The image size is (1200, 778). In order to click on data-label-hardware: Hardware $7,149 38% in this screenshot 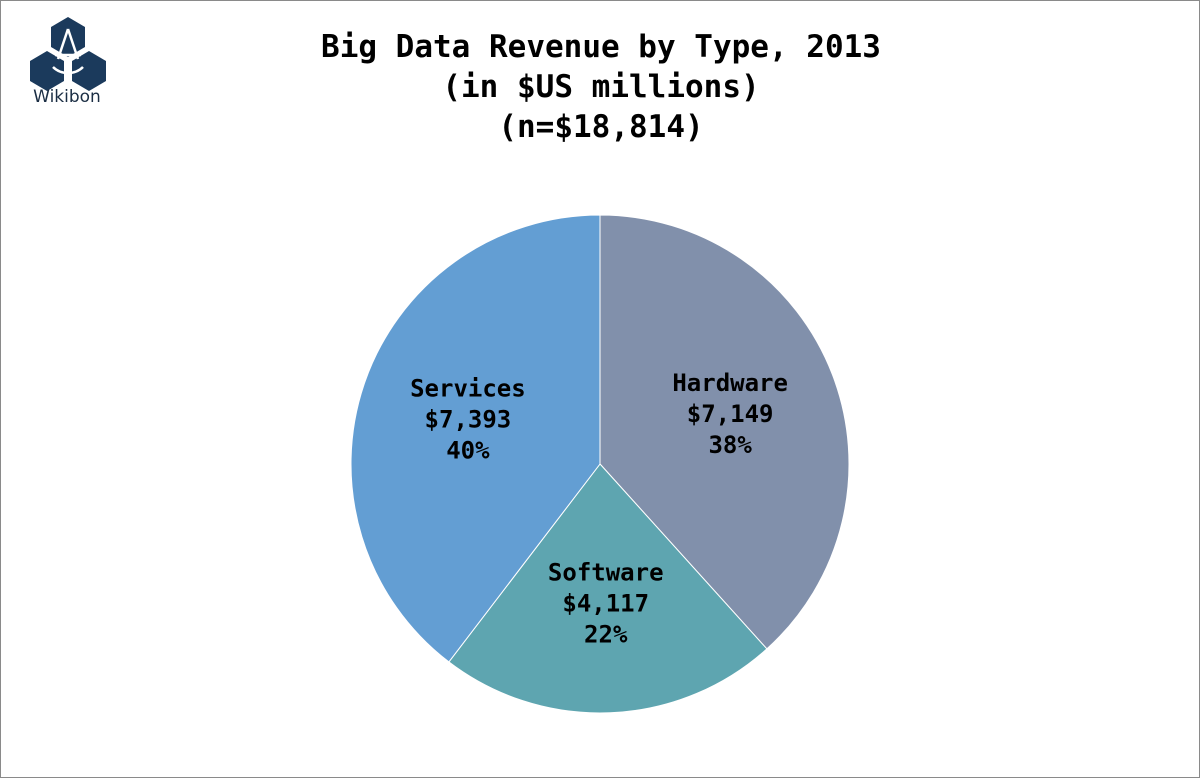, I will do `click(730, 414)`.